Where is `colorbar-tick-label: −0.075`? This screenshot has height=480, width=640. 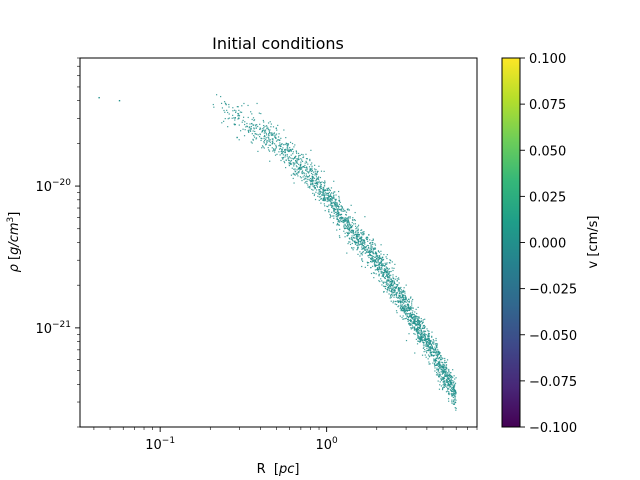
colorbar-tick-label: −0.075 is located at coordinates (553, 382).